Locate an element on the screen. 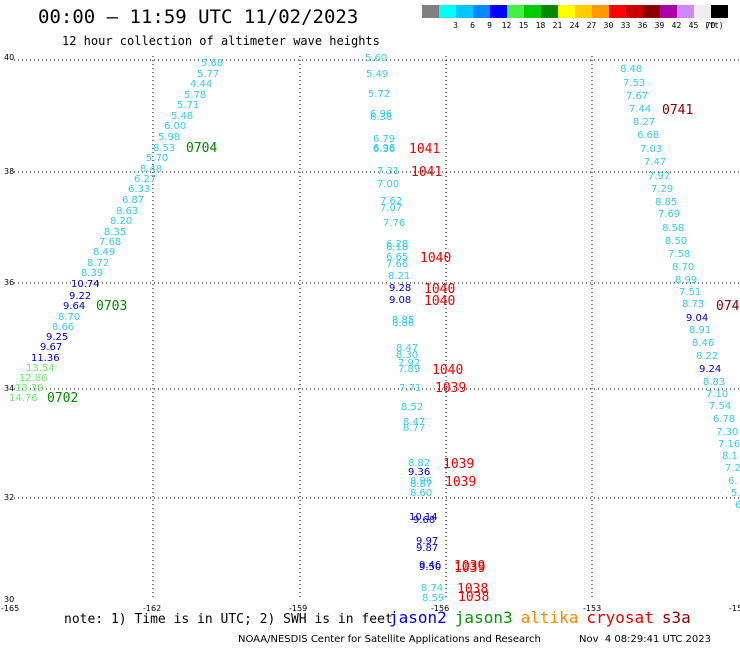  wave-height-value: 7.07 is located at coordinates (391, 208).